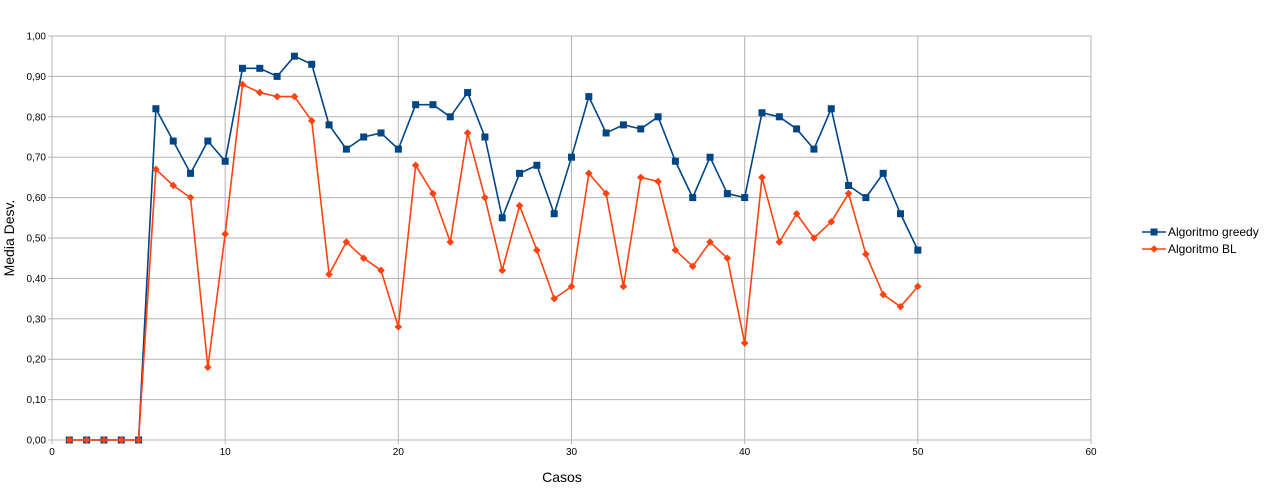  I want to click on legend-label: Algoritmo greedy, so click(1213, 232).